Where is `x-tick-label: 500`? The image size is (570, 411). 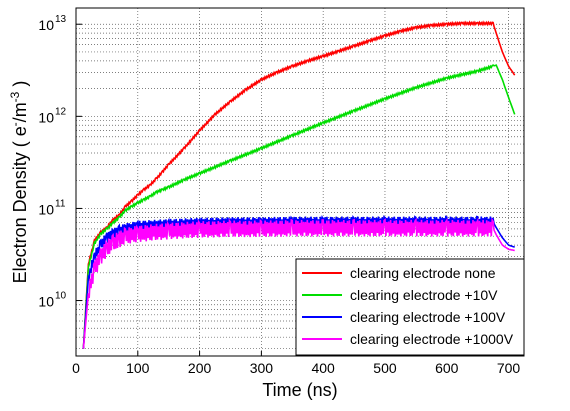 x-tick-label: 500 is located at coordinates (385, 368).